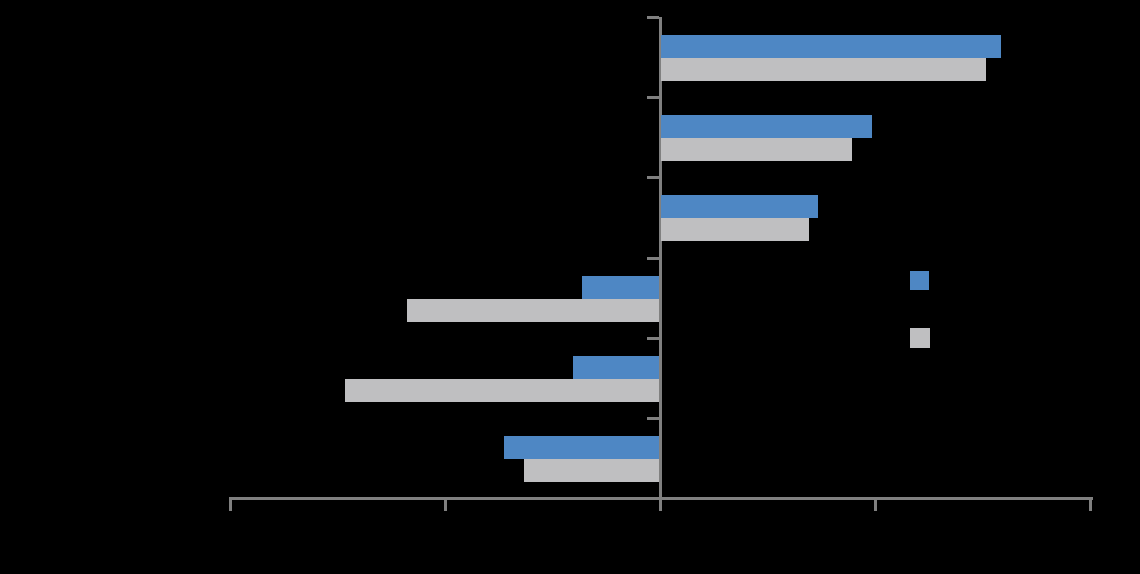 Image resolution: width=1140 pixels, height=574 pixels. What do you see at coordinates (920, 338) in the screenshot?
I see `legend-swatch-gray` at bounding box center [920, 338].